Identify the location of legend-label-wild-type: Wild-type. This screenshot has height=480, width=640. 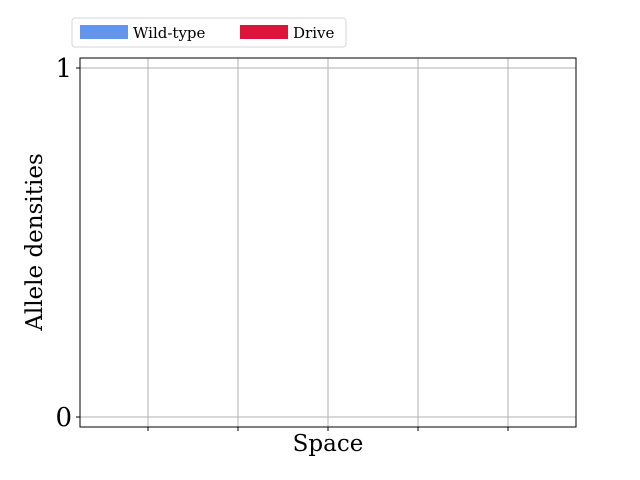
(169, 33).